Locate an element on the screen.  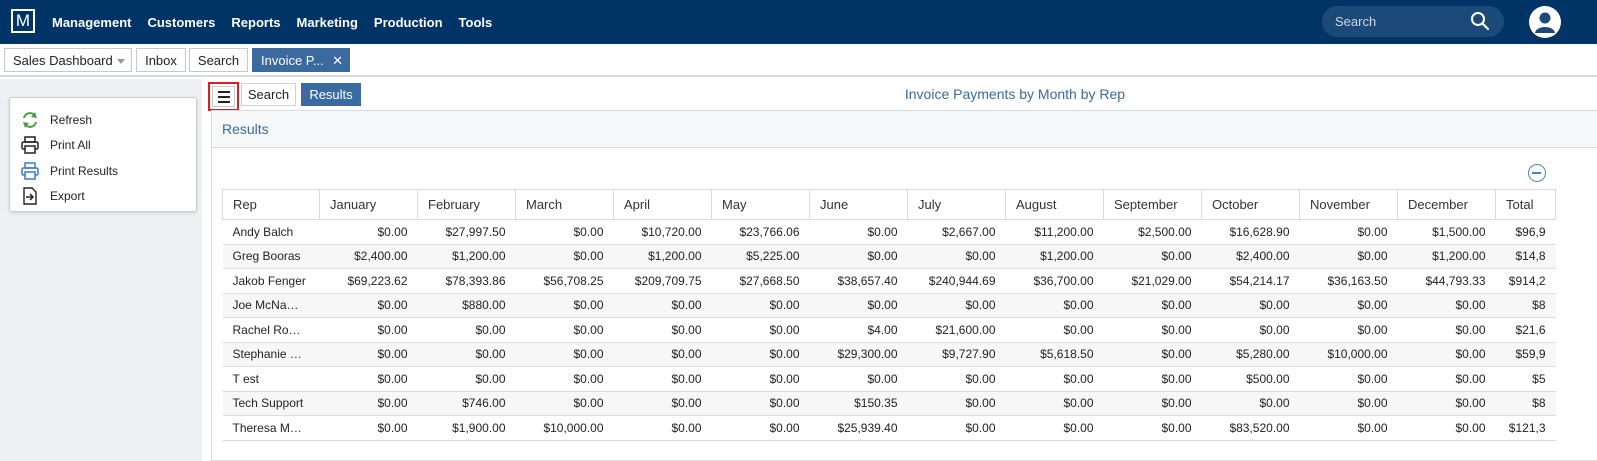
amount-cell: $4.00 is located at coordinates (858, 330).